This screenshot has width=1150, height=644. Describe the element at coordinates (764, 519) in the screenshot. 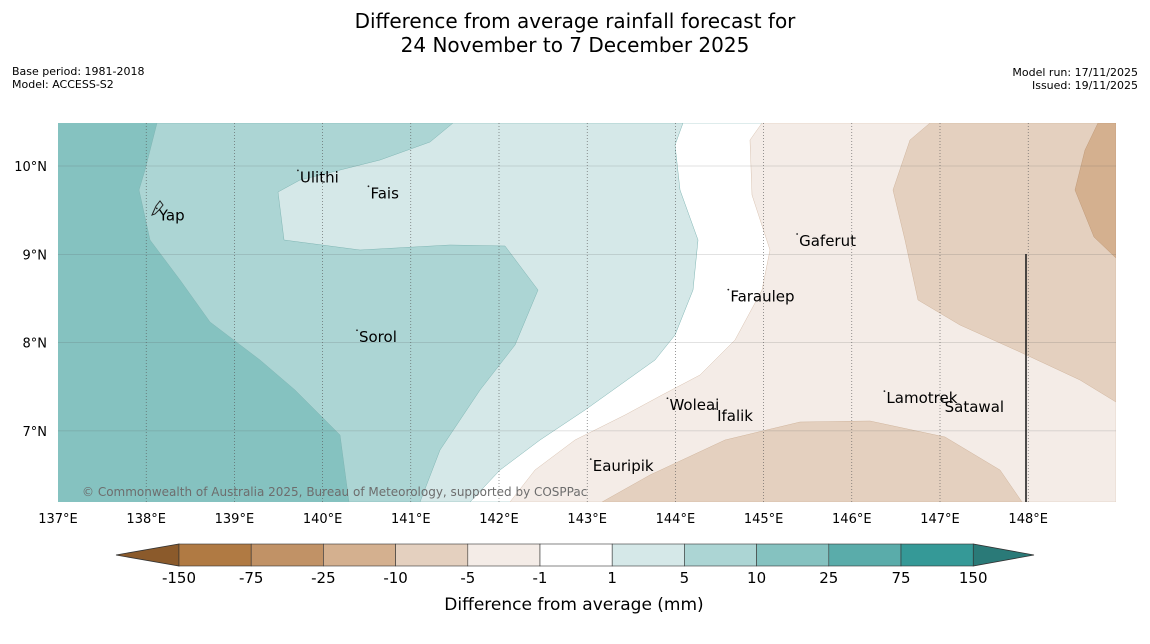

I see `lon-tick-label: 145°E` at that location.